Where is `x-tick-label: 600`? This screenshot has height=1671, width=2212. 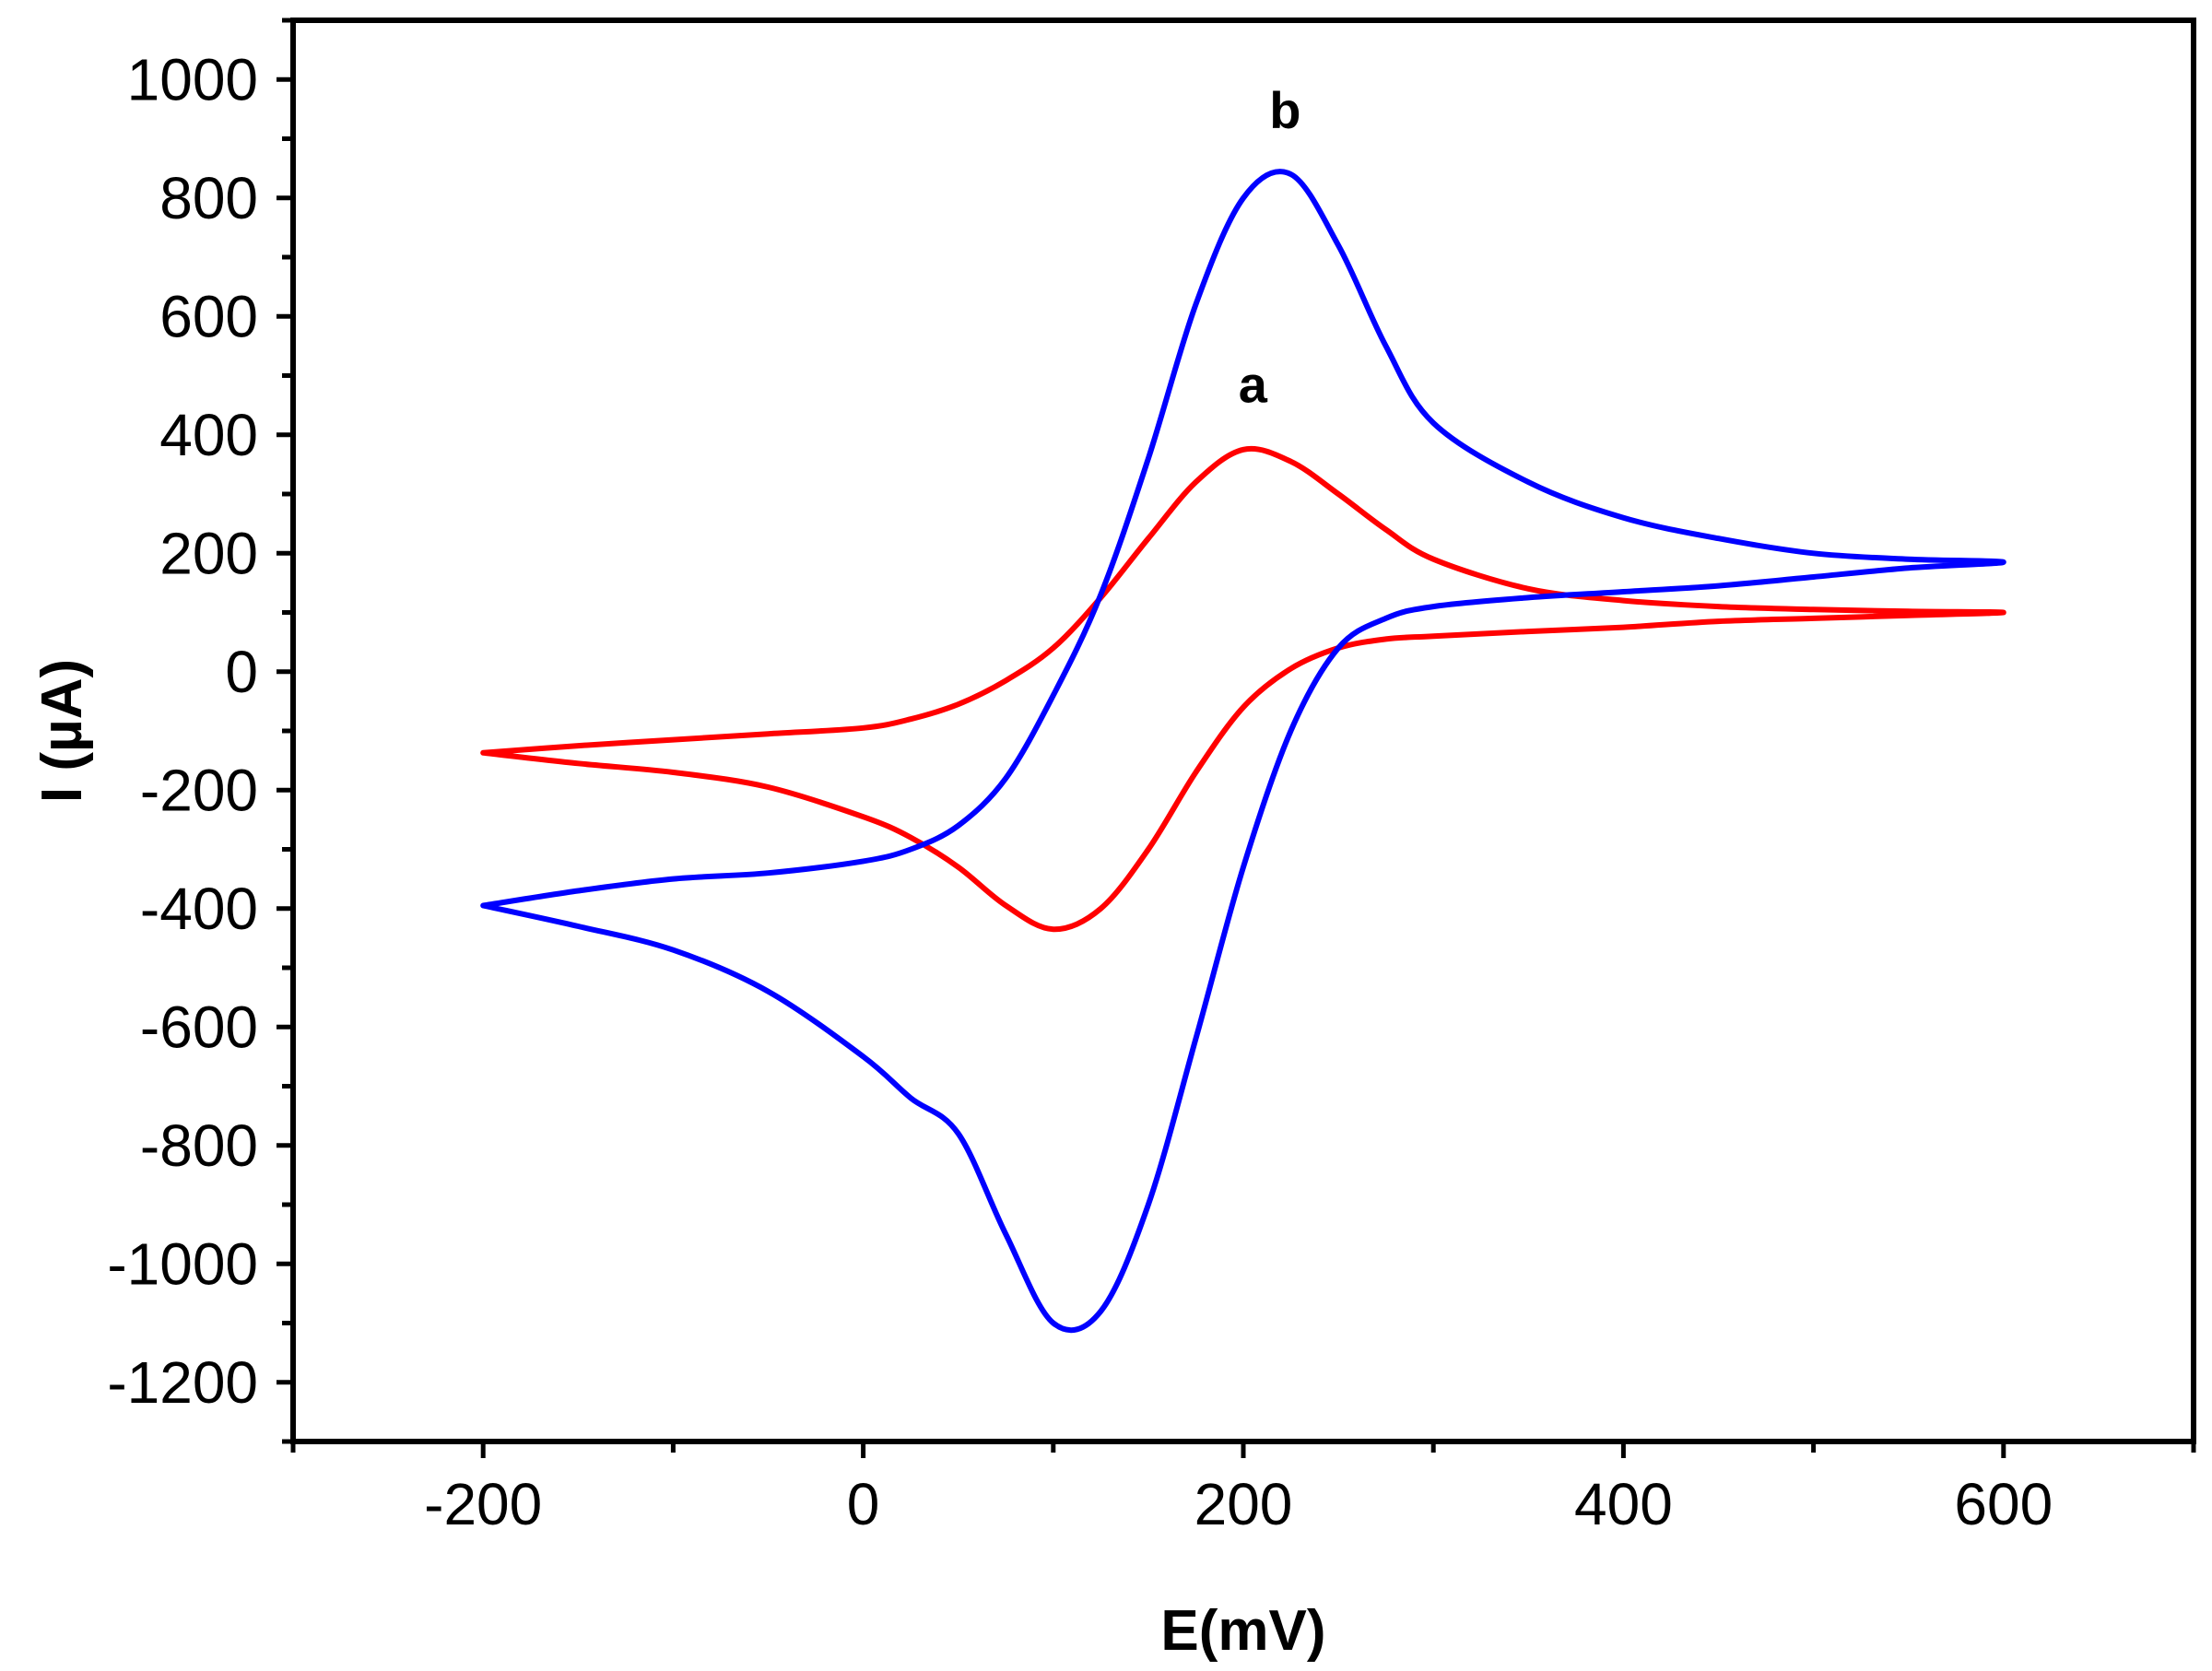
x-tick-label: 600 is located at coordinates (2003, 1504).